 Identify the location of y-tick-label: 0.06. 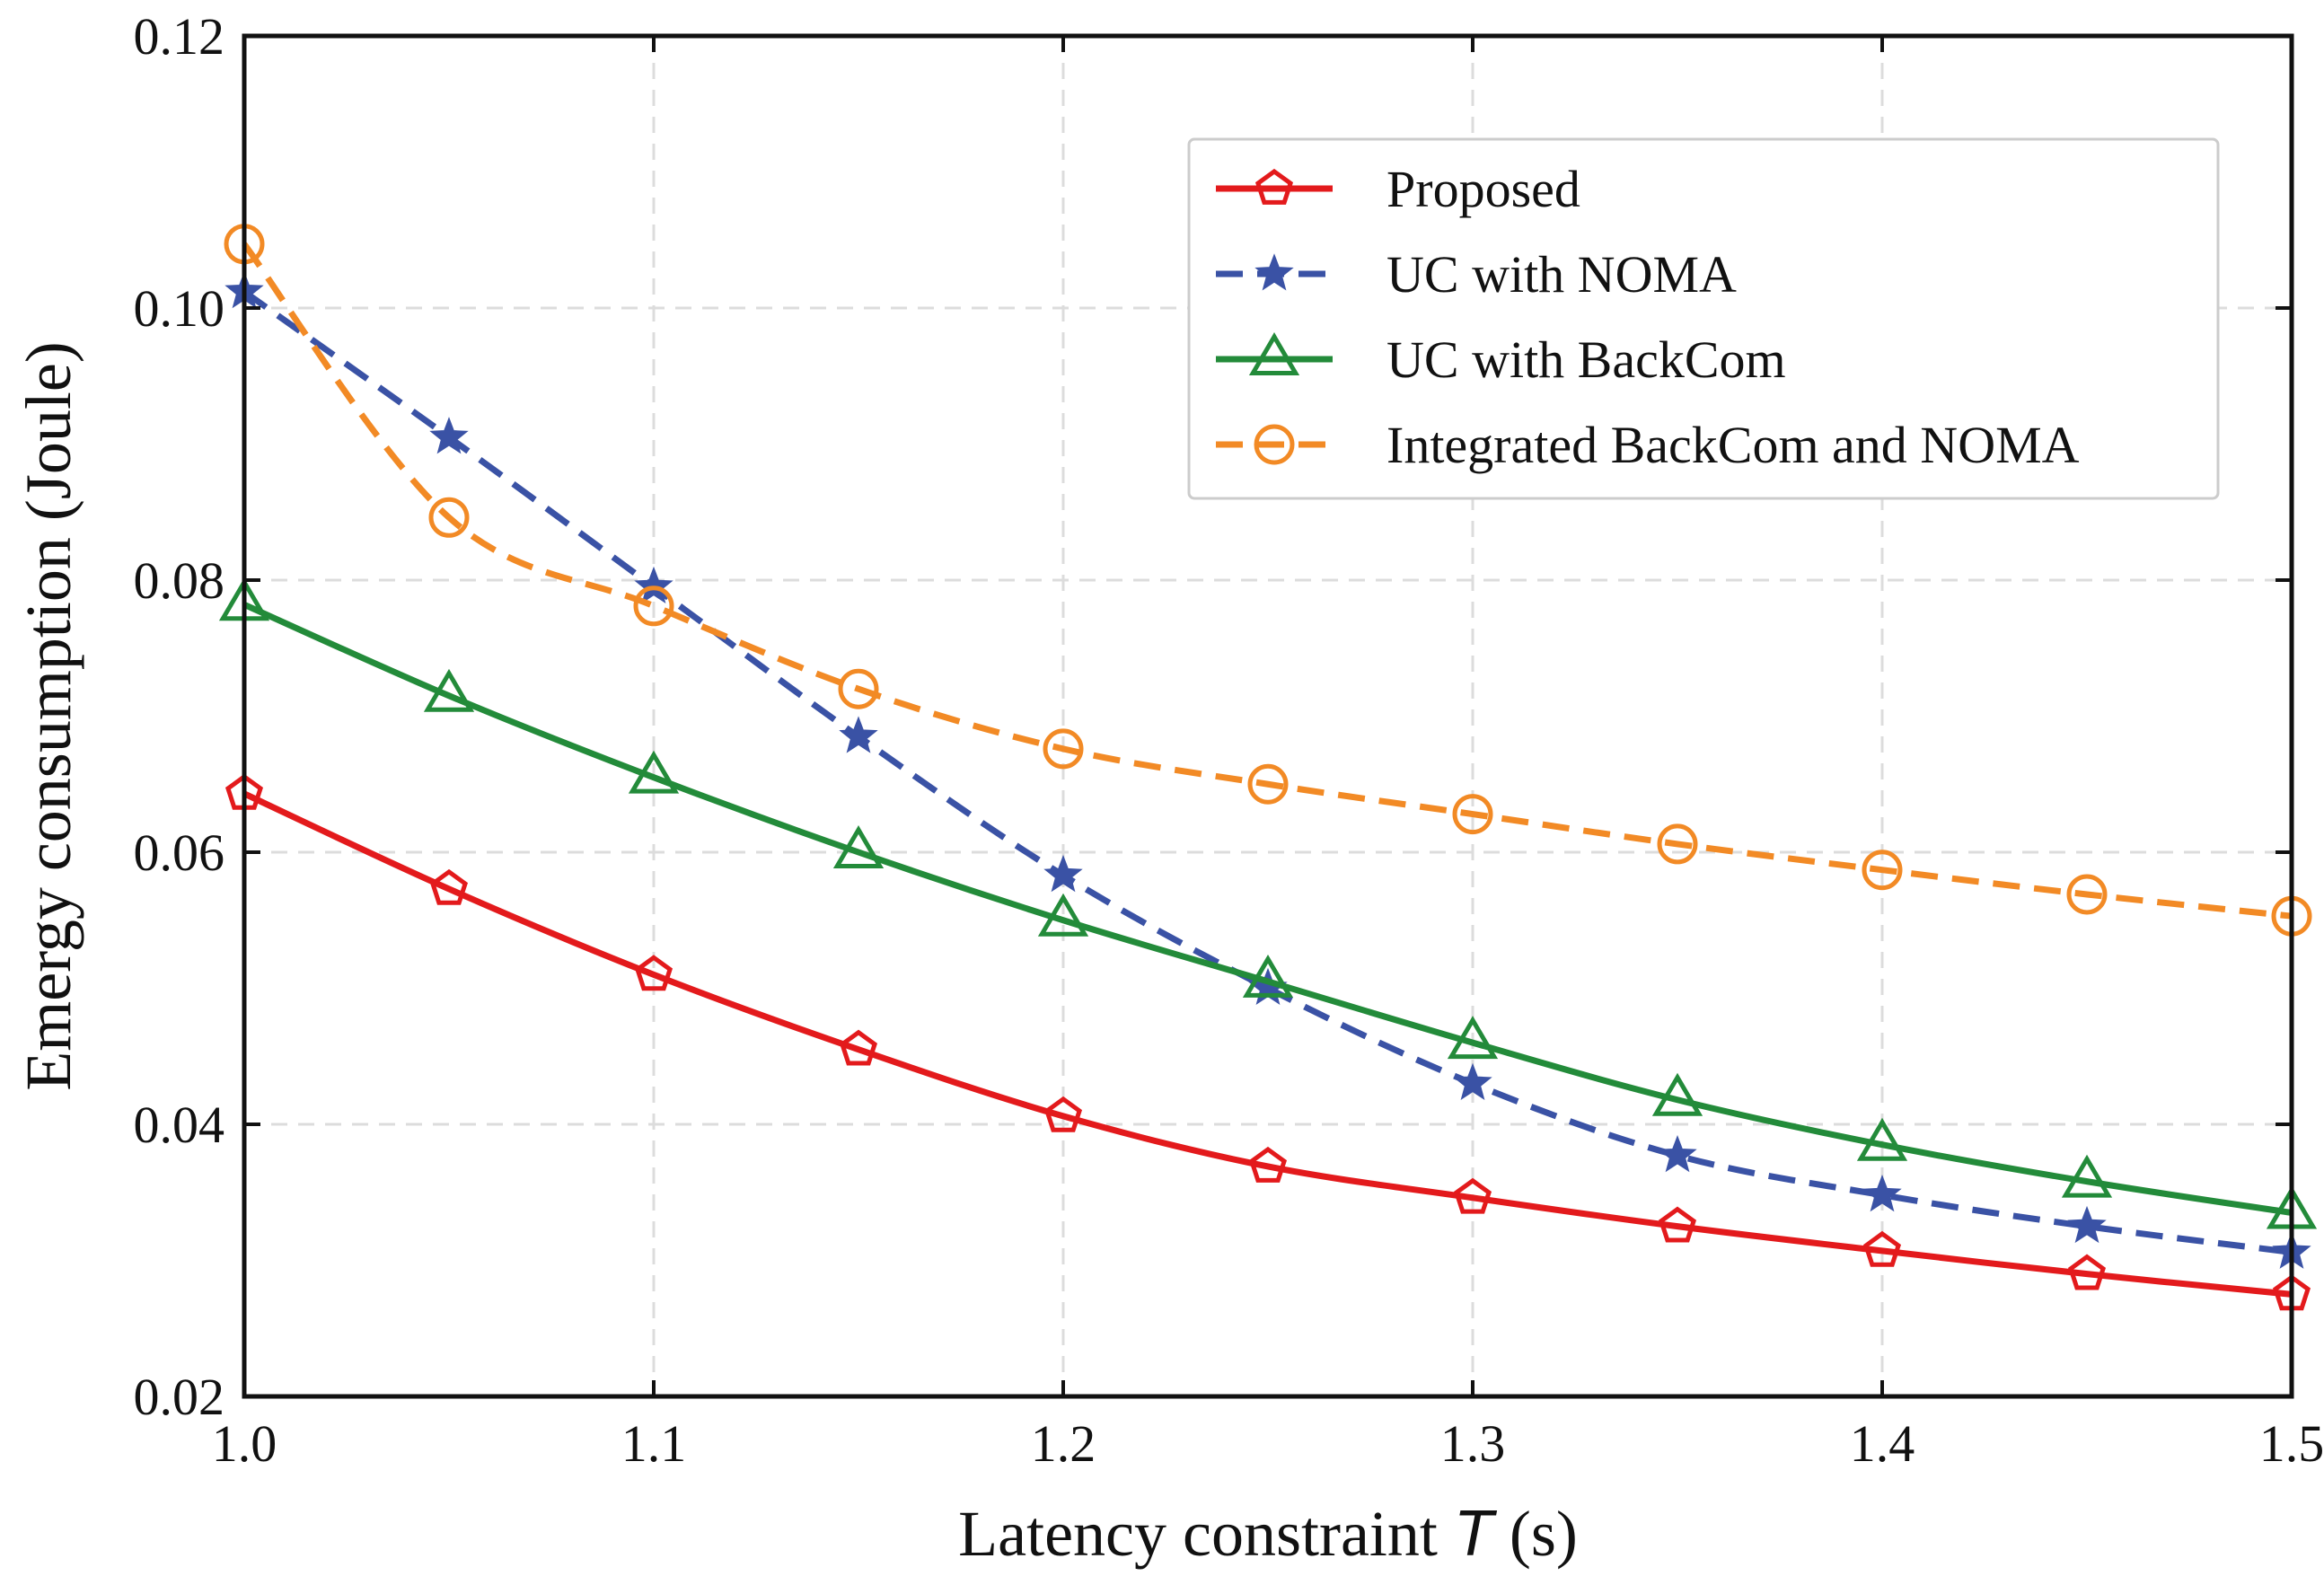
(180, 852).